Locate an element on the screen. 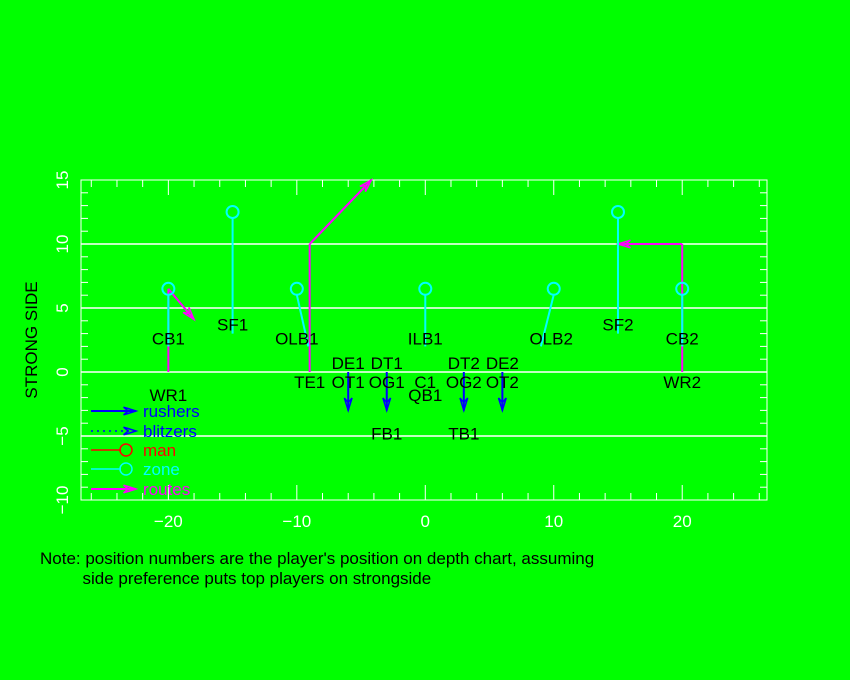  offense-label-qb1: QB1 is located at coordinates (425, 395).